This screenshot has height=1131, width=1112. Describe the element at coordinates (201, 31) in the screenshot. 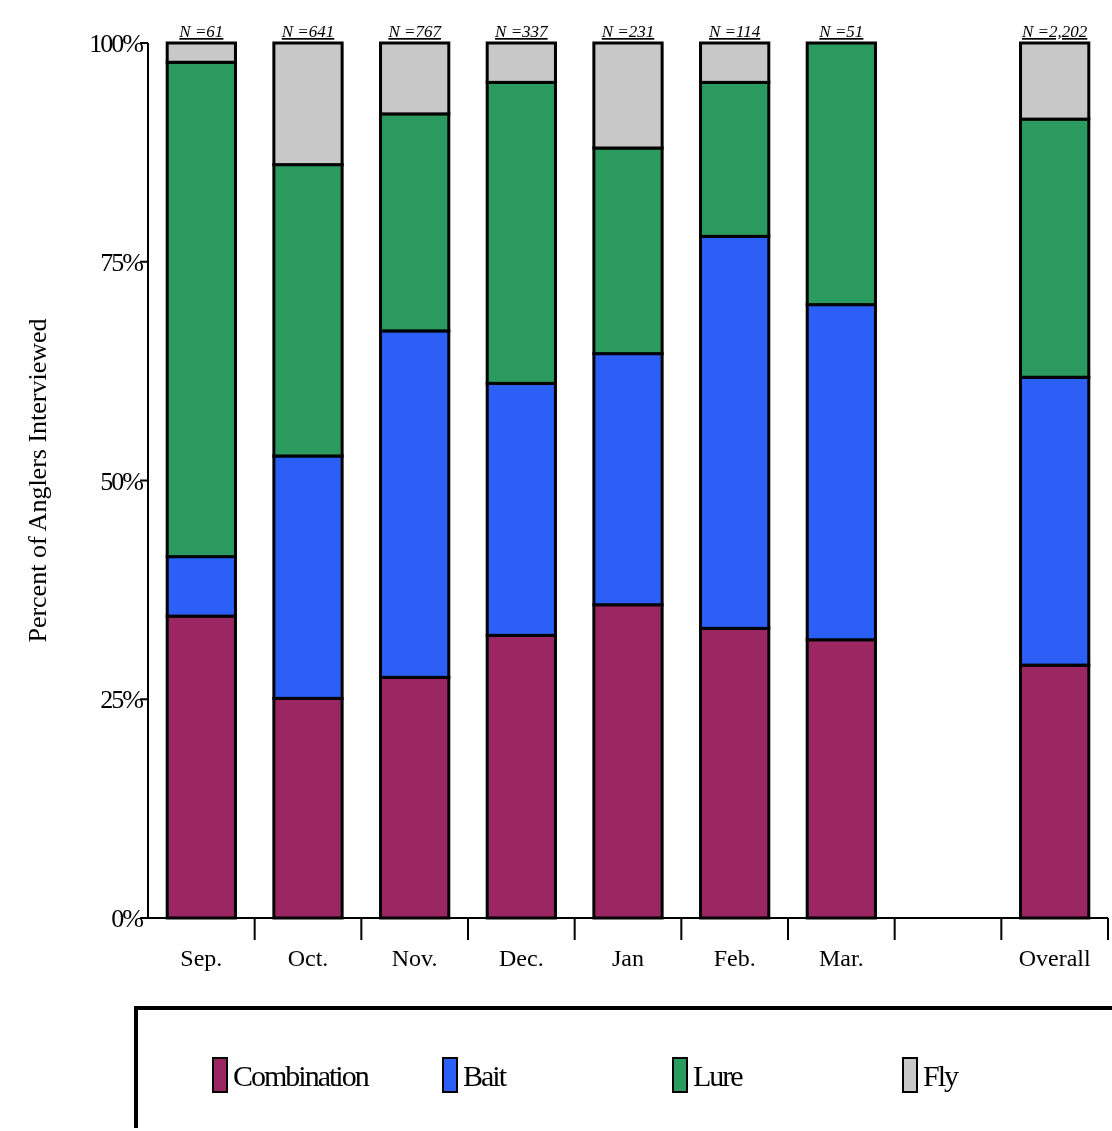

I see `annotation: N =61` at that location.